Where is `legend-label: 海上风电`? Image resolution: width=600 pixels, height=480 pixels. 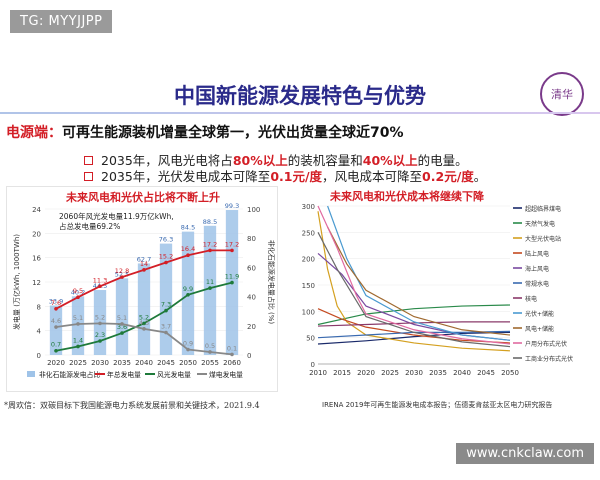 legend-label: 海上风电 is located at coordinates (537, 269).